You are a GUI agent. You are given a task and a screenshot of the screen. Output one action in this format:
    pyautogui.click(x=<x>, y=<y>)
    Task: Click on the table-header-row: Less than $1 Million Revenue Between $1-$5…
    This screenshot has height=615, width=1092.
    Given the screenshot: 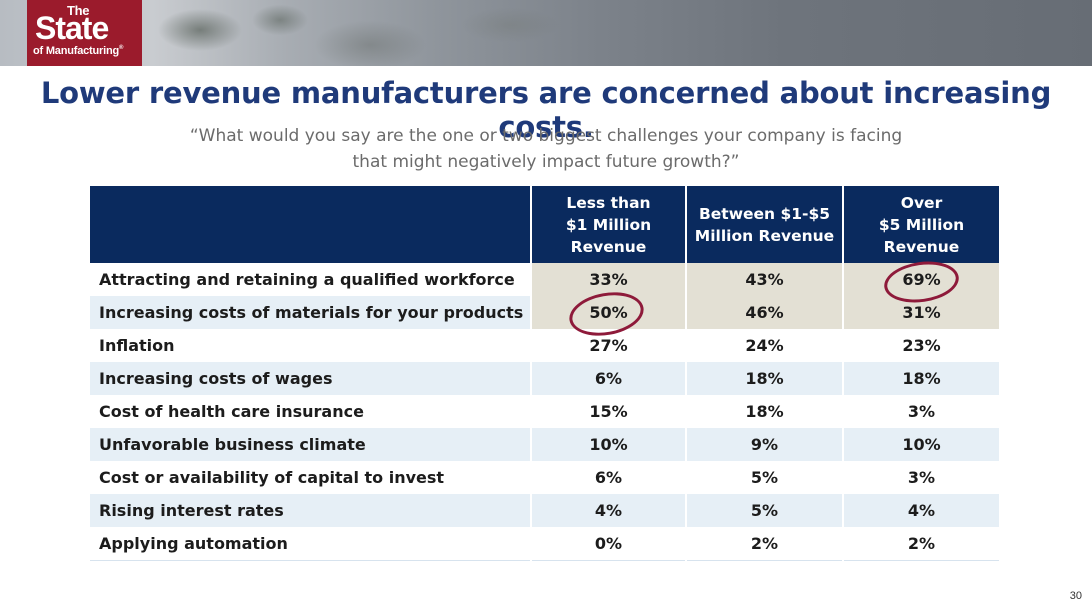 What is the action you would take?
    pyautogui.click(x=544, y=224)
    